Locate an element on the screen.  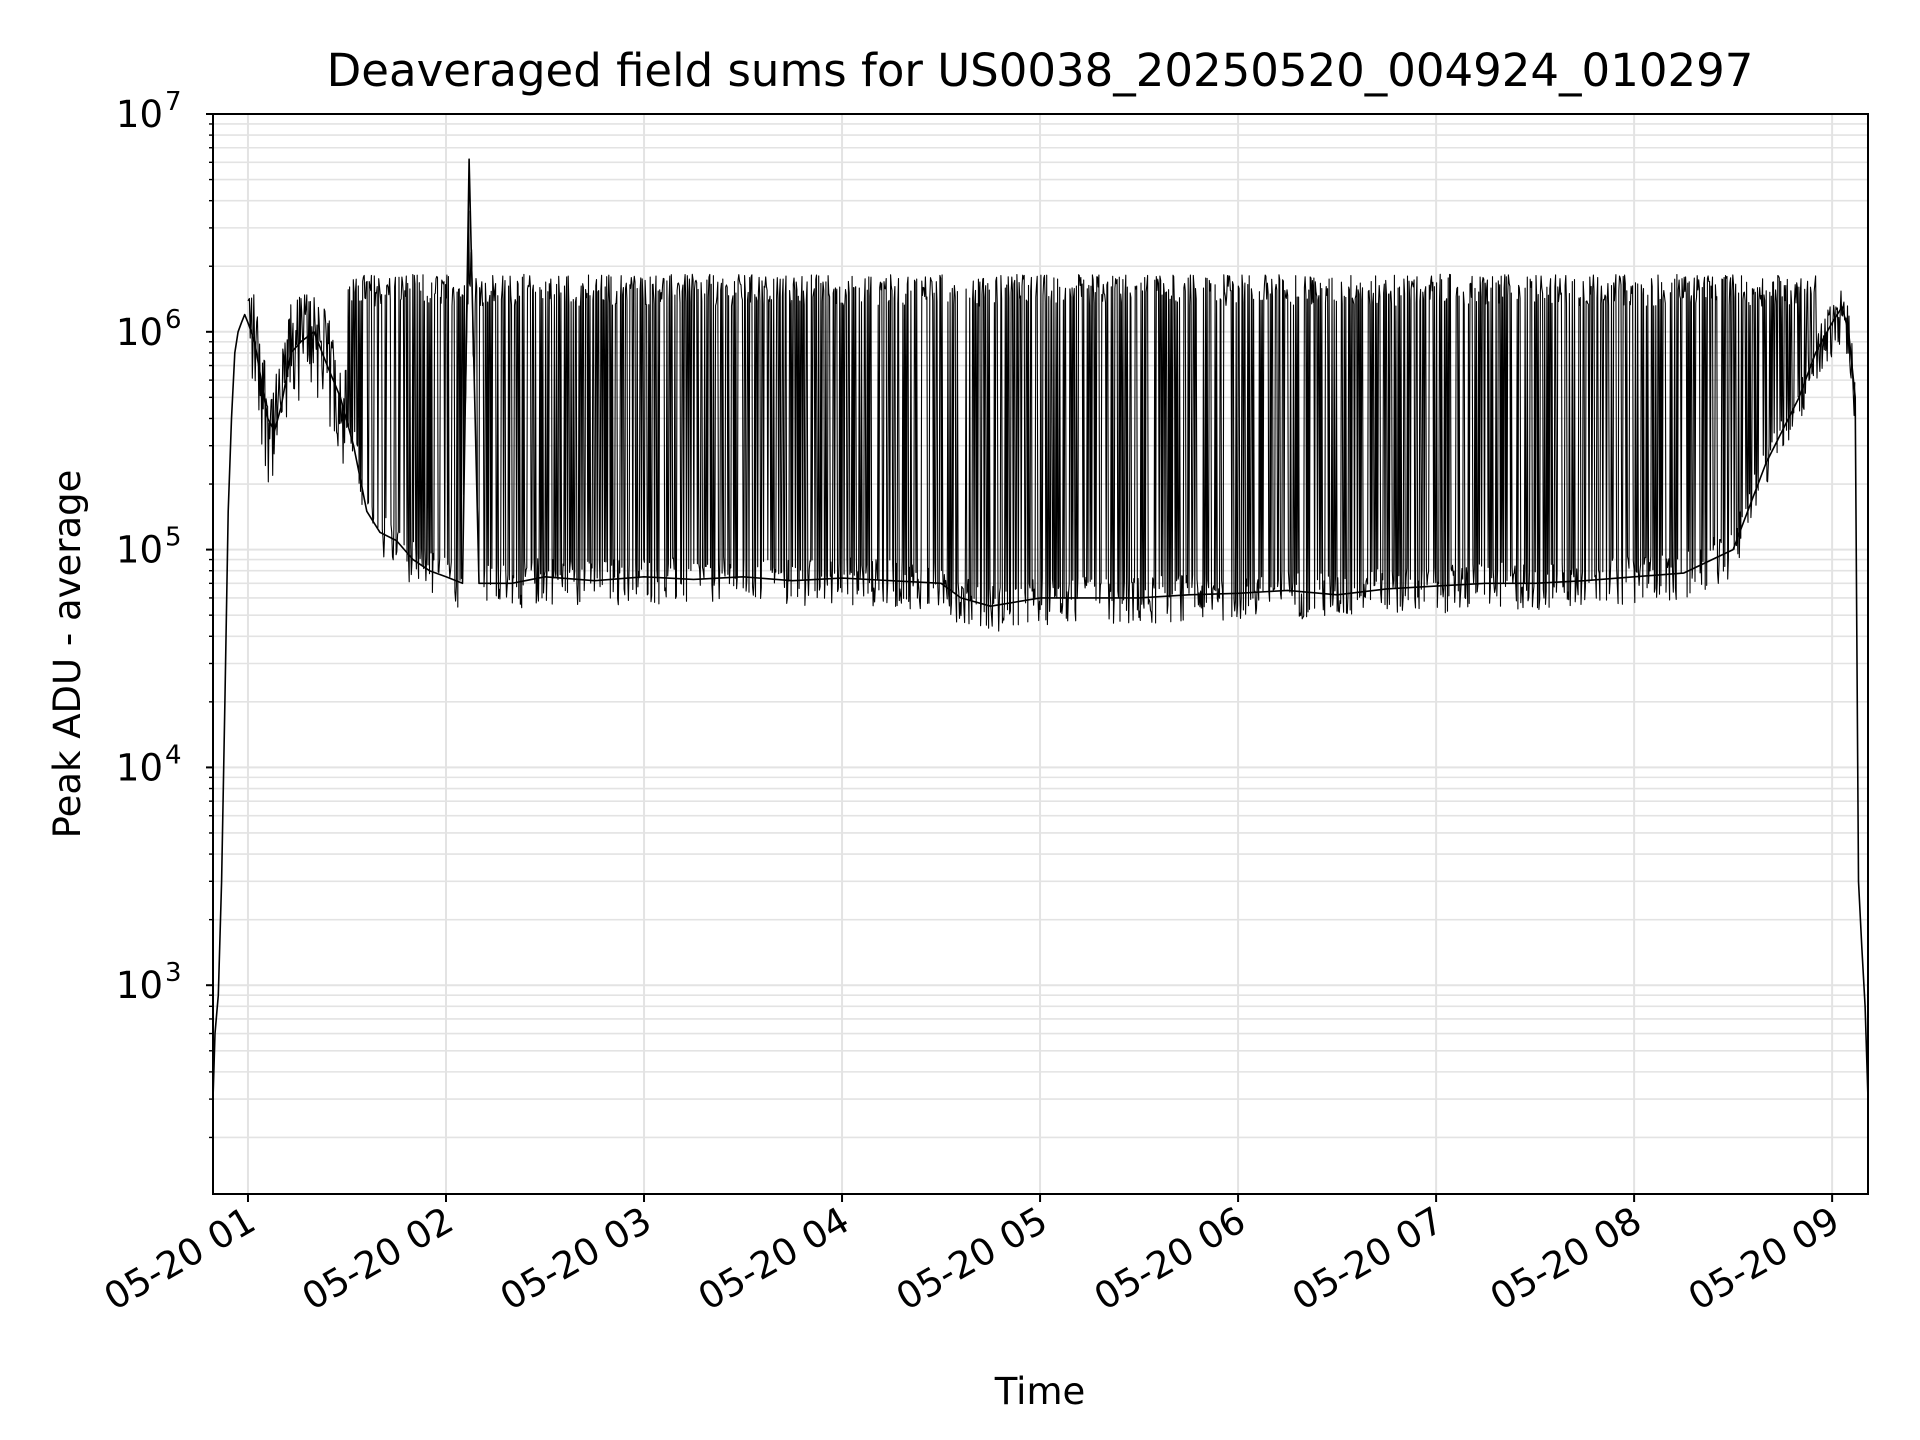
y-tick-exponent: 5 is located at coordinates (173, 538).